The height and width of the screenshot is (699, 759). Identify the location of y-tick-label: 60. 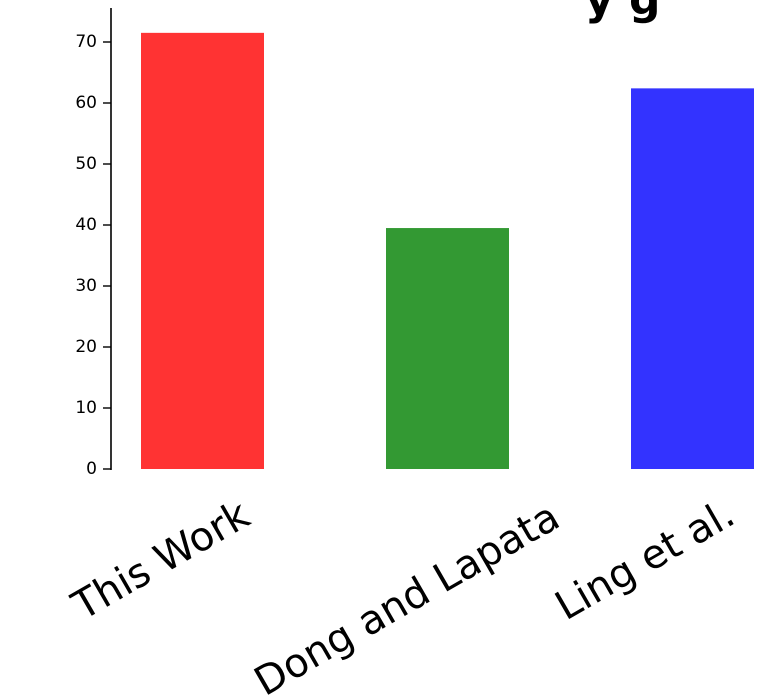
(86, 103).